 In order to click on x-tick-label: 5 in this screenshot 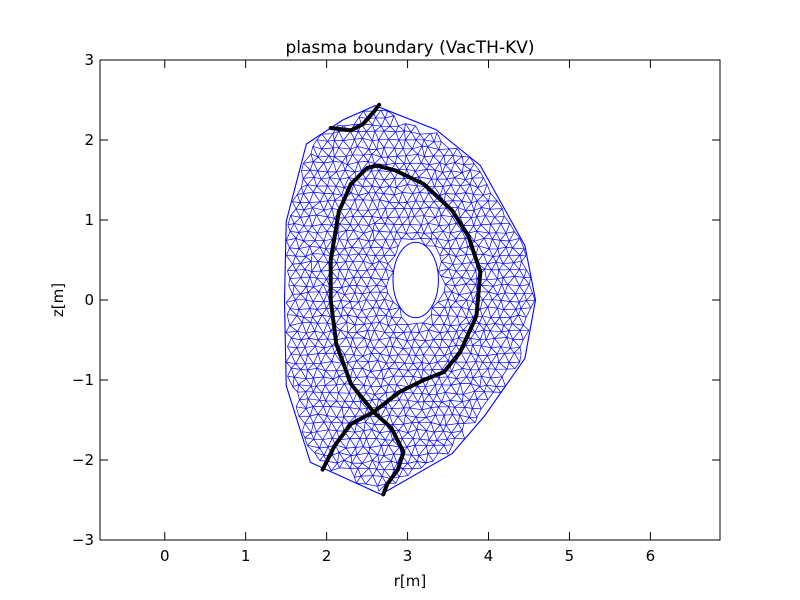, I will do `click(570, 556)`.